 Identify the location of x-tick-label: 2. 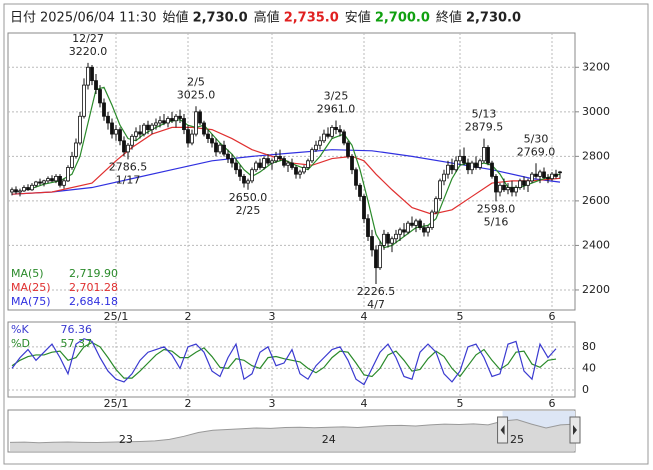
(188, 403).